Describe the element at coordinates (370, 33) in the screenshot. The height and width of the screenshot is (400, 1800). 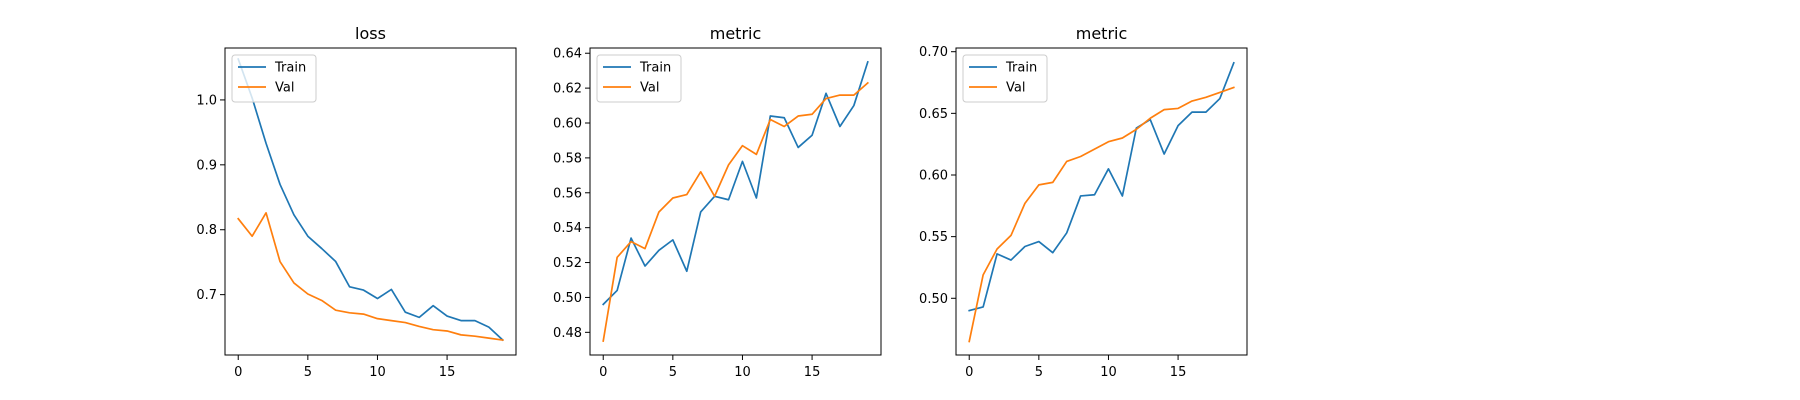
I see `chart-title: loss` at that location.